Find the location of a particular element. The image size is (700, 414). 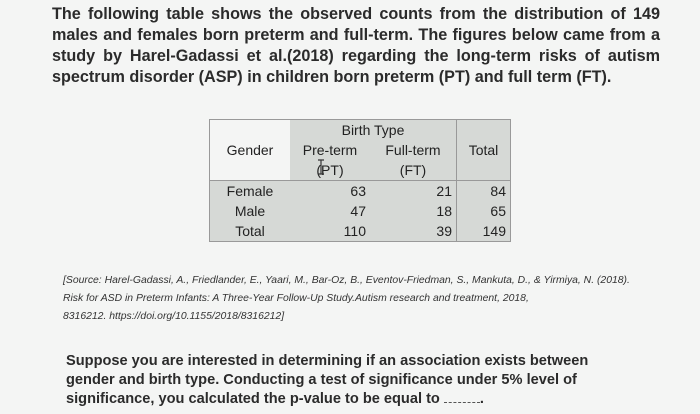

row-label: Female is located at coordinates (249, 190).